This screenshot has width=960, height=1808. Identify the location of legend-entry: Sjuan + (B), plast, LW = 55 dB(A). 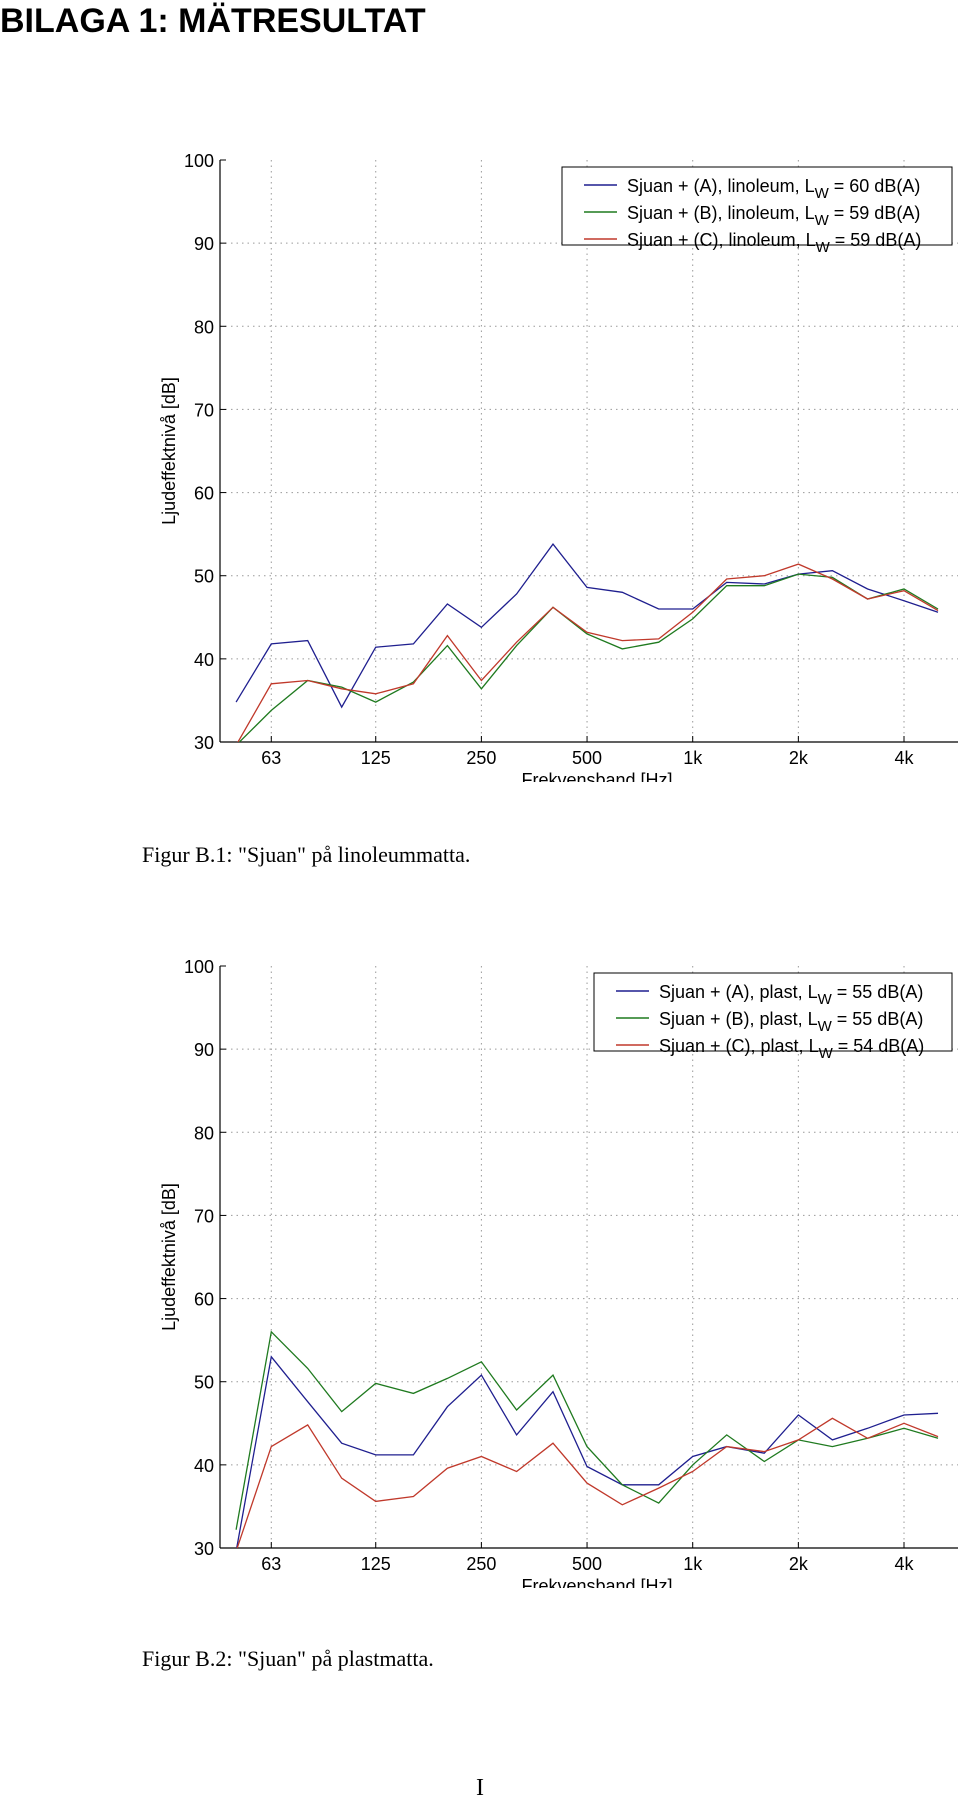
(791, 1022).